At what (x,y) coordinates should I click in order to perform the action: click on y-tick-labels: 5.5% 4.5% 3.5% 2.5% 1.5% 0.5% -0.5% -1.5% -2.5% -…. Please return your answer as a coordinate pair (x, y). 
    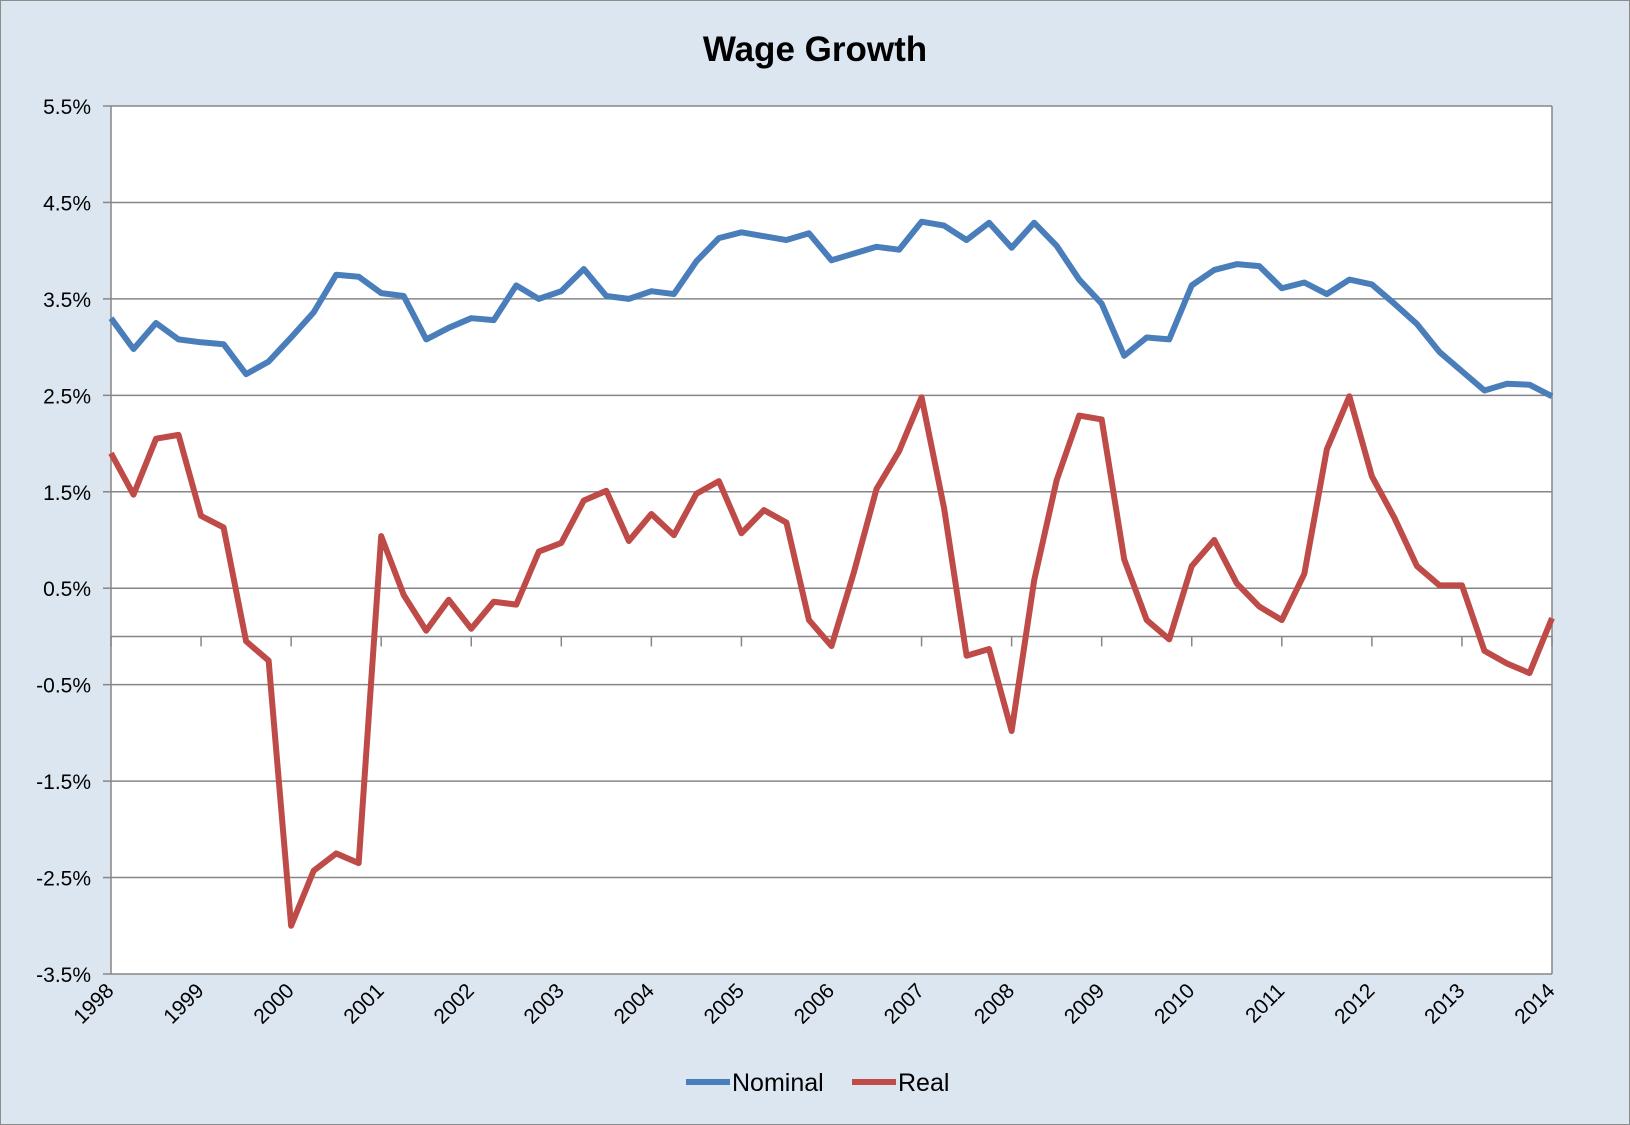
    Looking at the image, I should click on (63, 541).